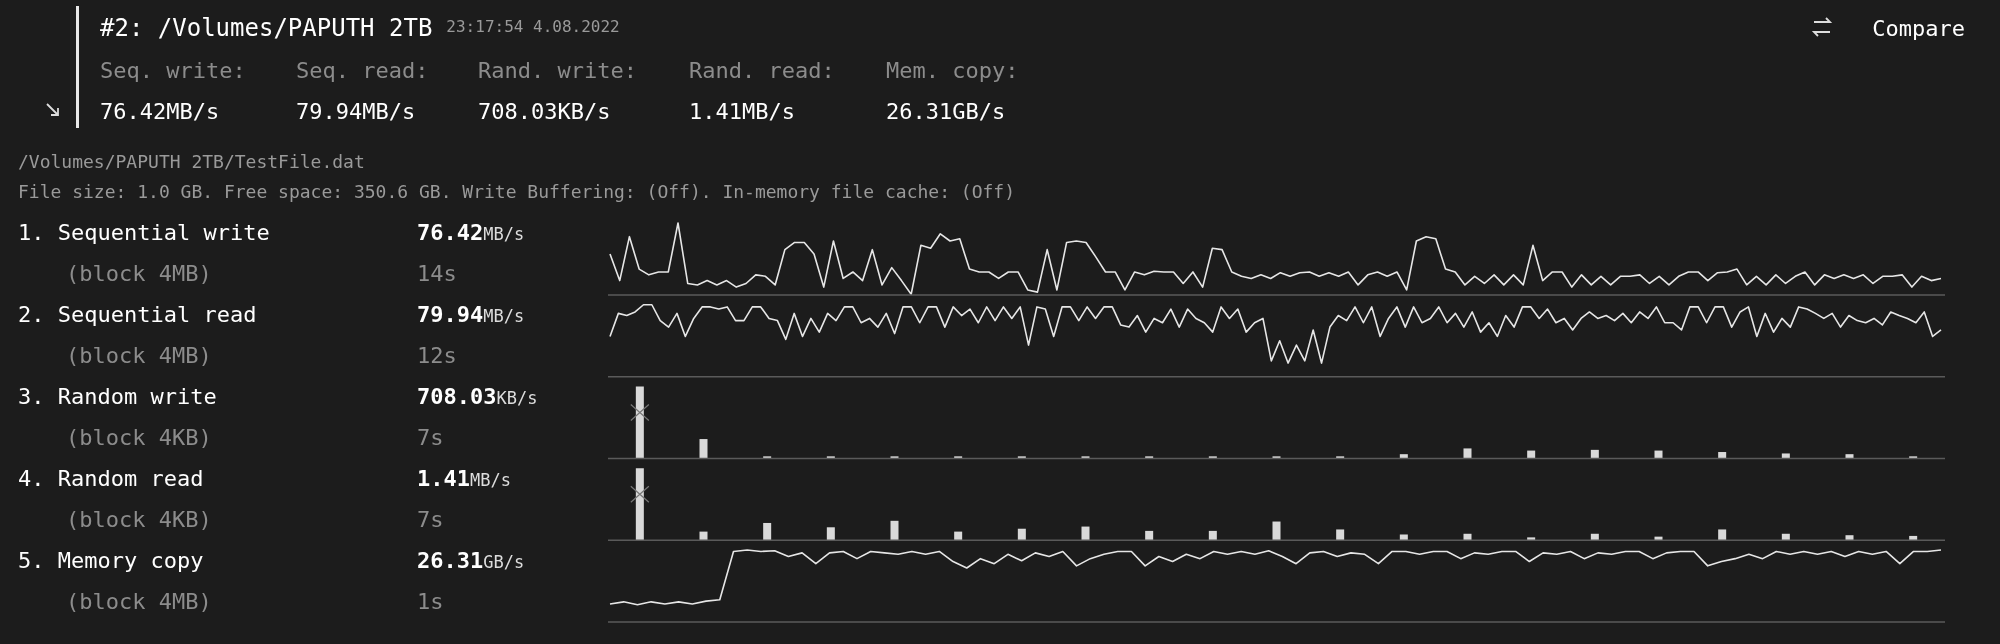 This screenshot has width=2000, height=644. I want to click on text: 12s, so click(437, 355).